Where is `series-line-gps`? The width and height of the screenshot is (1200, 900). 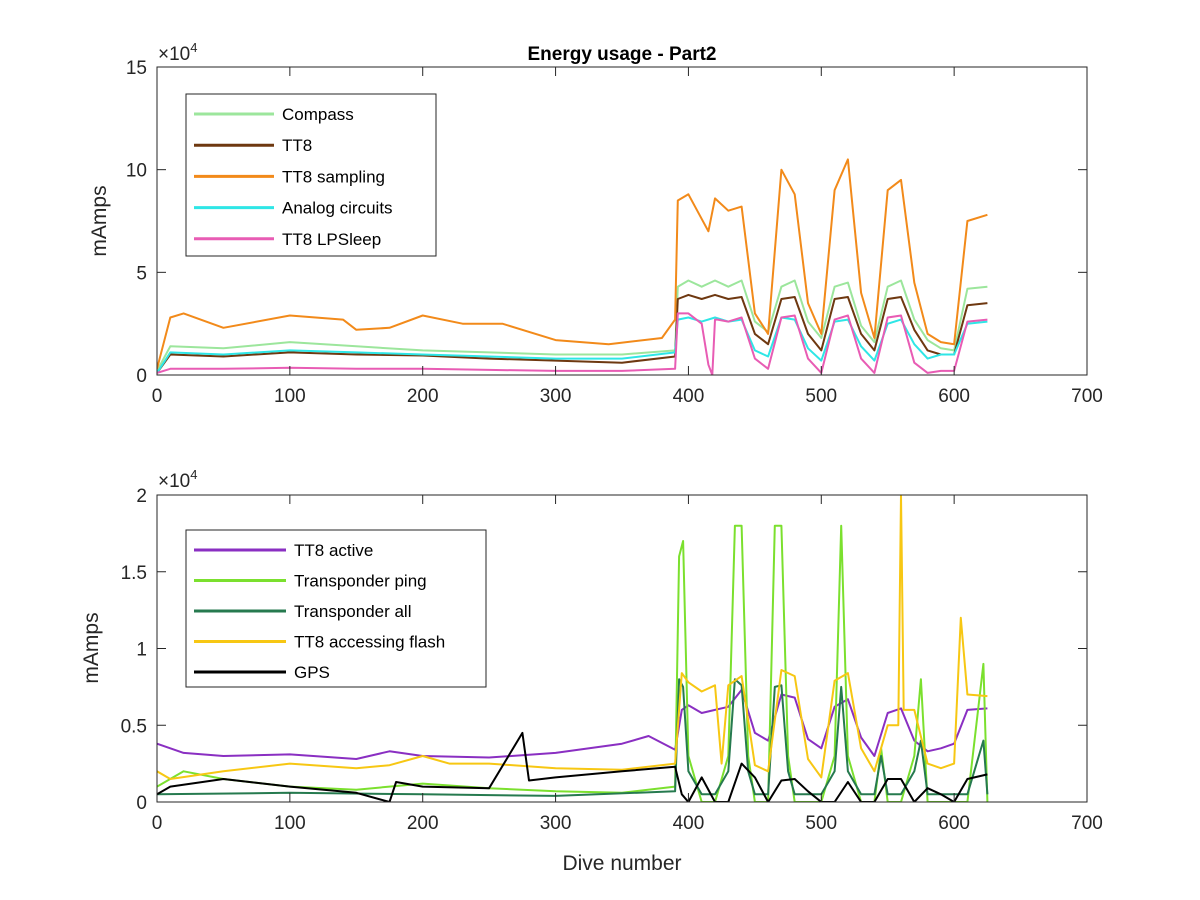
series-line-gps is located at coordinates (572, 766).